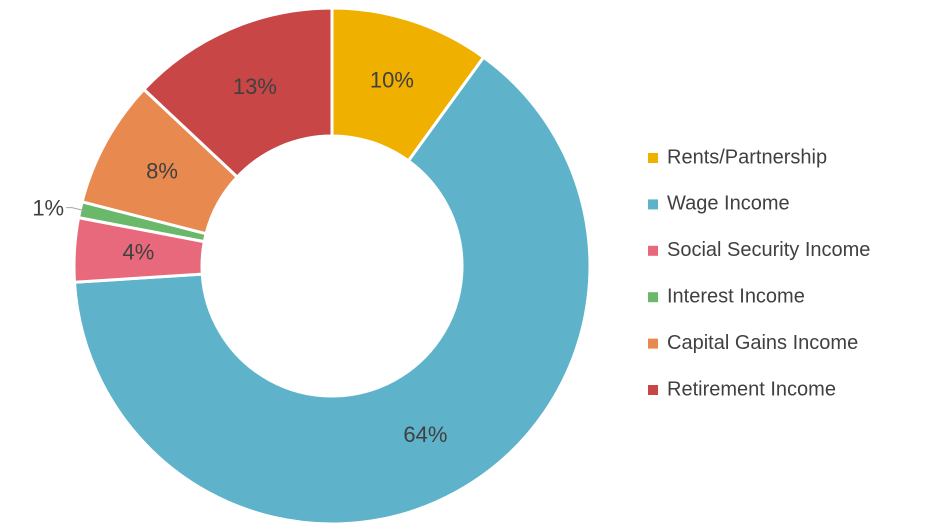 This screenshot has width=935, height=524. What do you see at coordinates (736, 296) in the screenshot?
I see `legend-label: Interest Income` at bounding box center [736, 296].